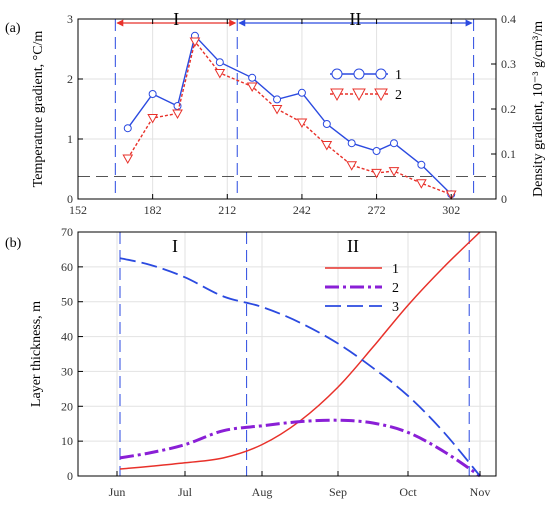  What do you see at coordinates (117, 492) in the screenshot?
I see `panel-b-xtick-label: Jun` at bounding box center [117, 492].